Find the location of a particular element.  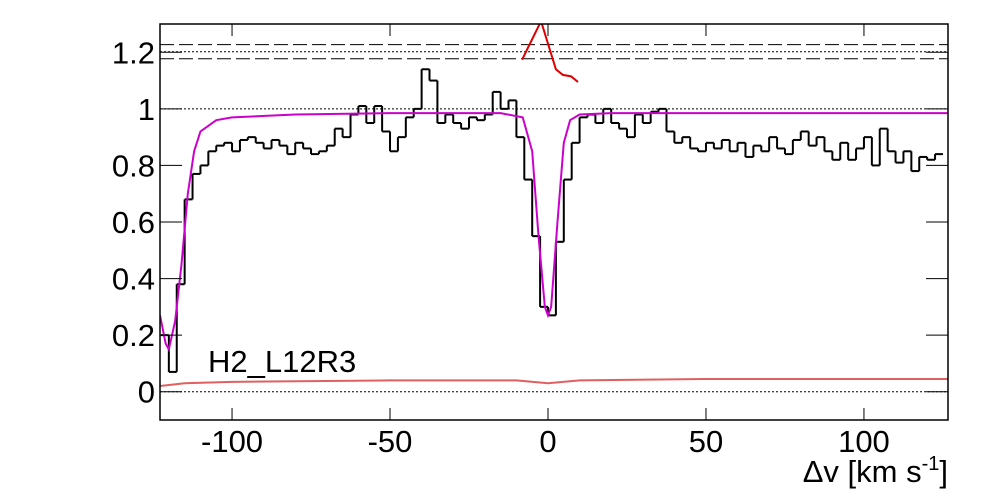

y-tick-label: 1 is located at coordinates (146, 109).